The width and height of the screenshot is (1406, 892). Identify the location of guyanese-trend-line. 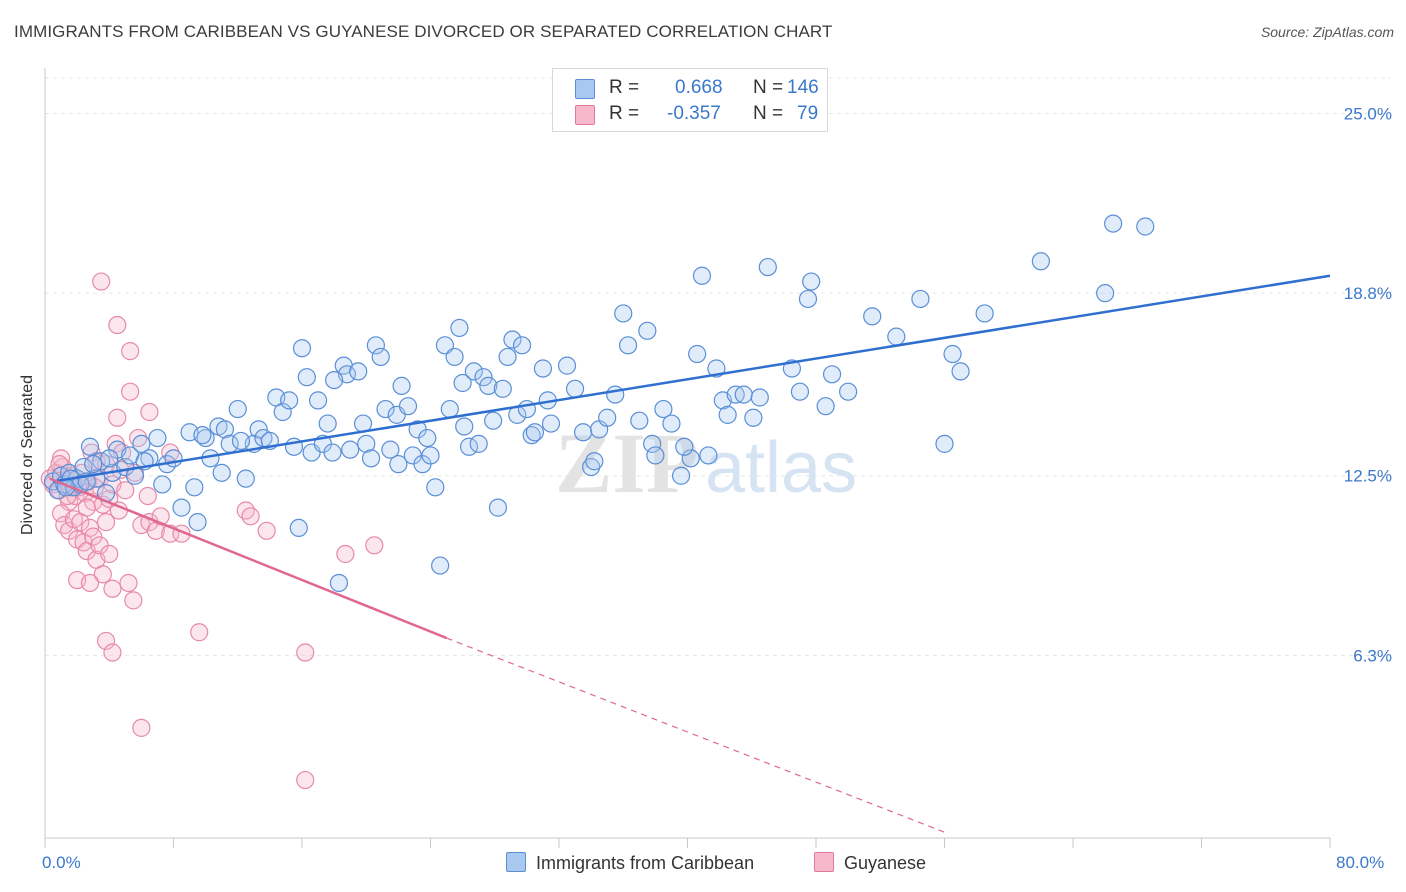
(248, 558).